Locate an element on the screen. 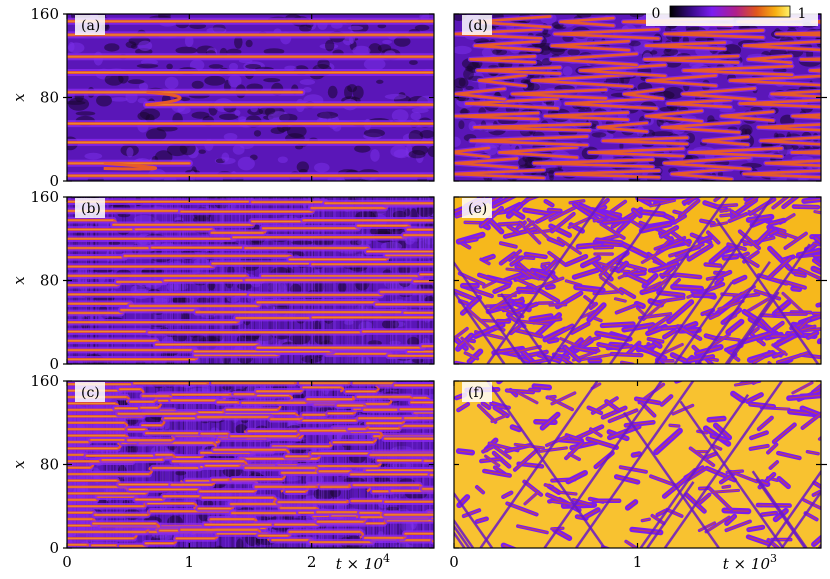 The width and height of the screenshot is (830, 579). fragment is located at coordinates (819, 304).